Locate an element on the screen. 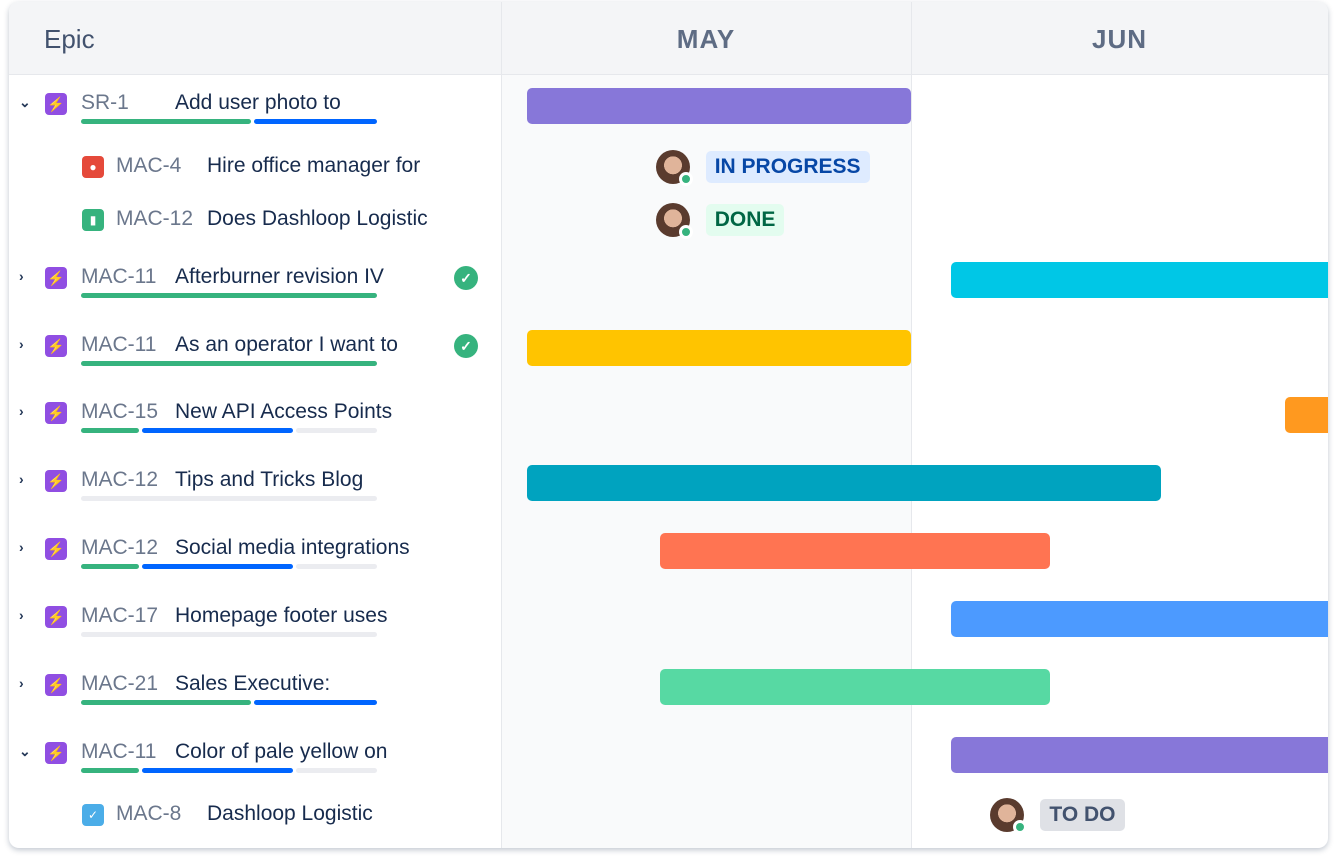  child-issue-row: ✓ MAC-8 Dashloop Logistic is located at coordinates (255, 817).